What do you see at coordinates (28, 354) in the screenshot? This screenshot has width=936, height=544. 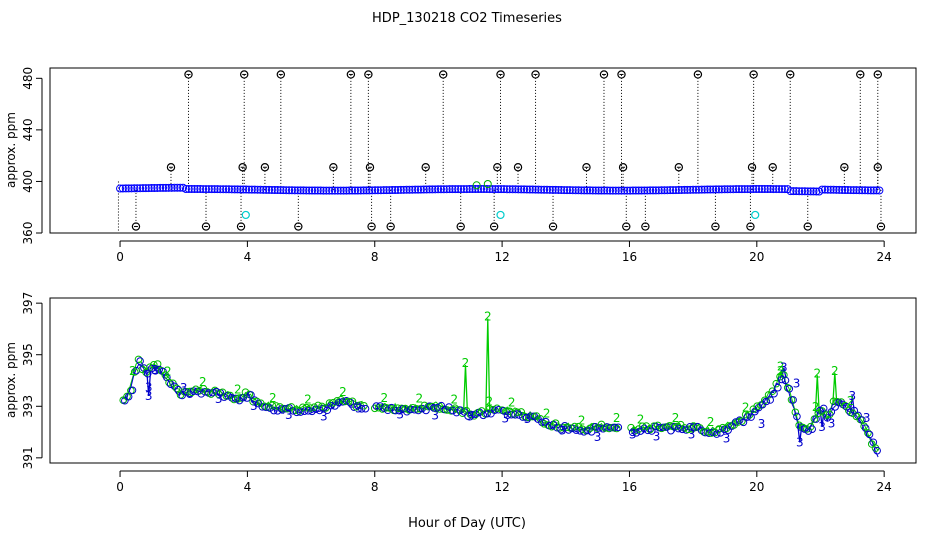 I see `y-tick-label: 395` at bounding box center [28, 354].